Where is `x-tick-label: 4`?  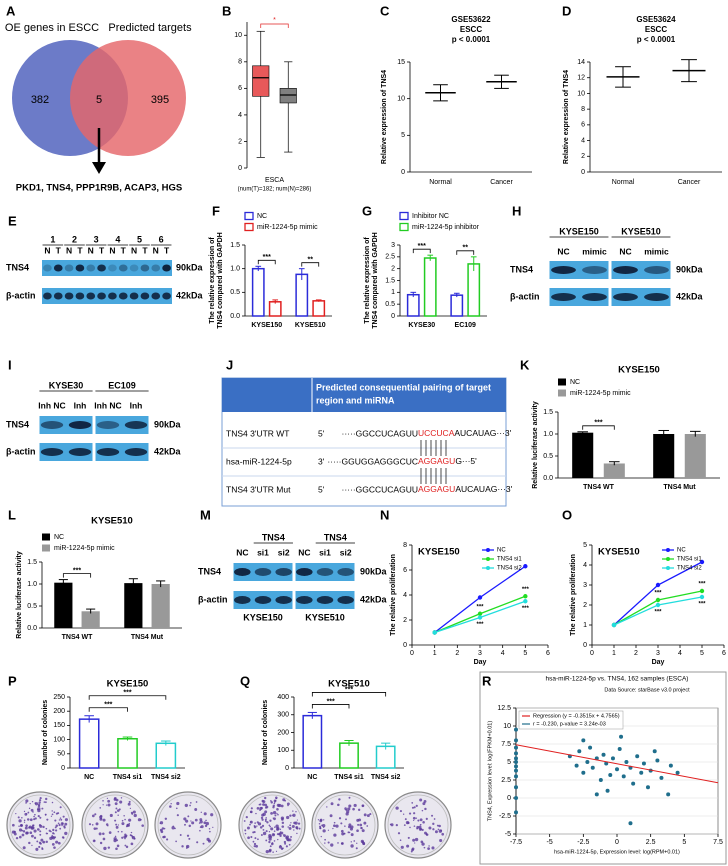 x-tick-label: 4 is located at coordinates (503, 653).